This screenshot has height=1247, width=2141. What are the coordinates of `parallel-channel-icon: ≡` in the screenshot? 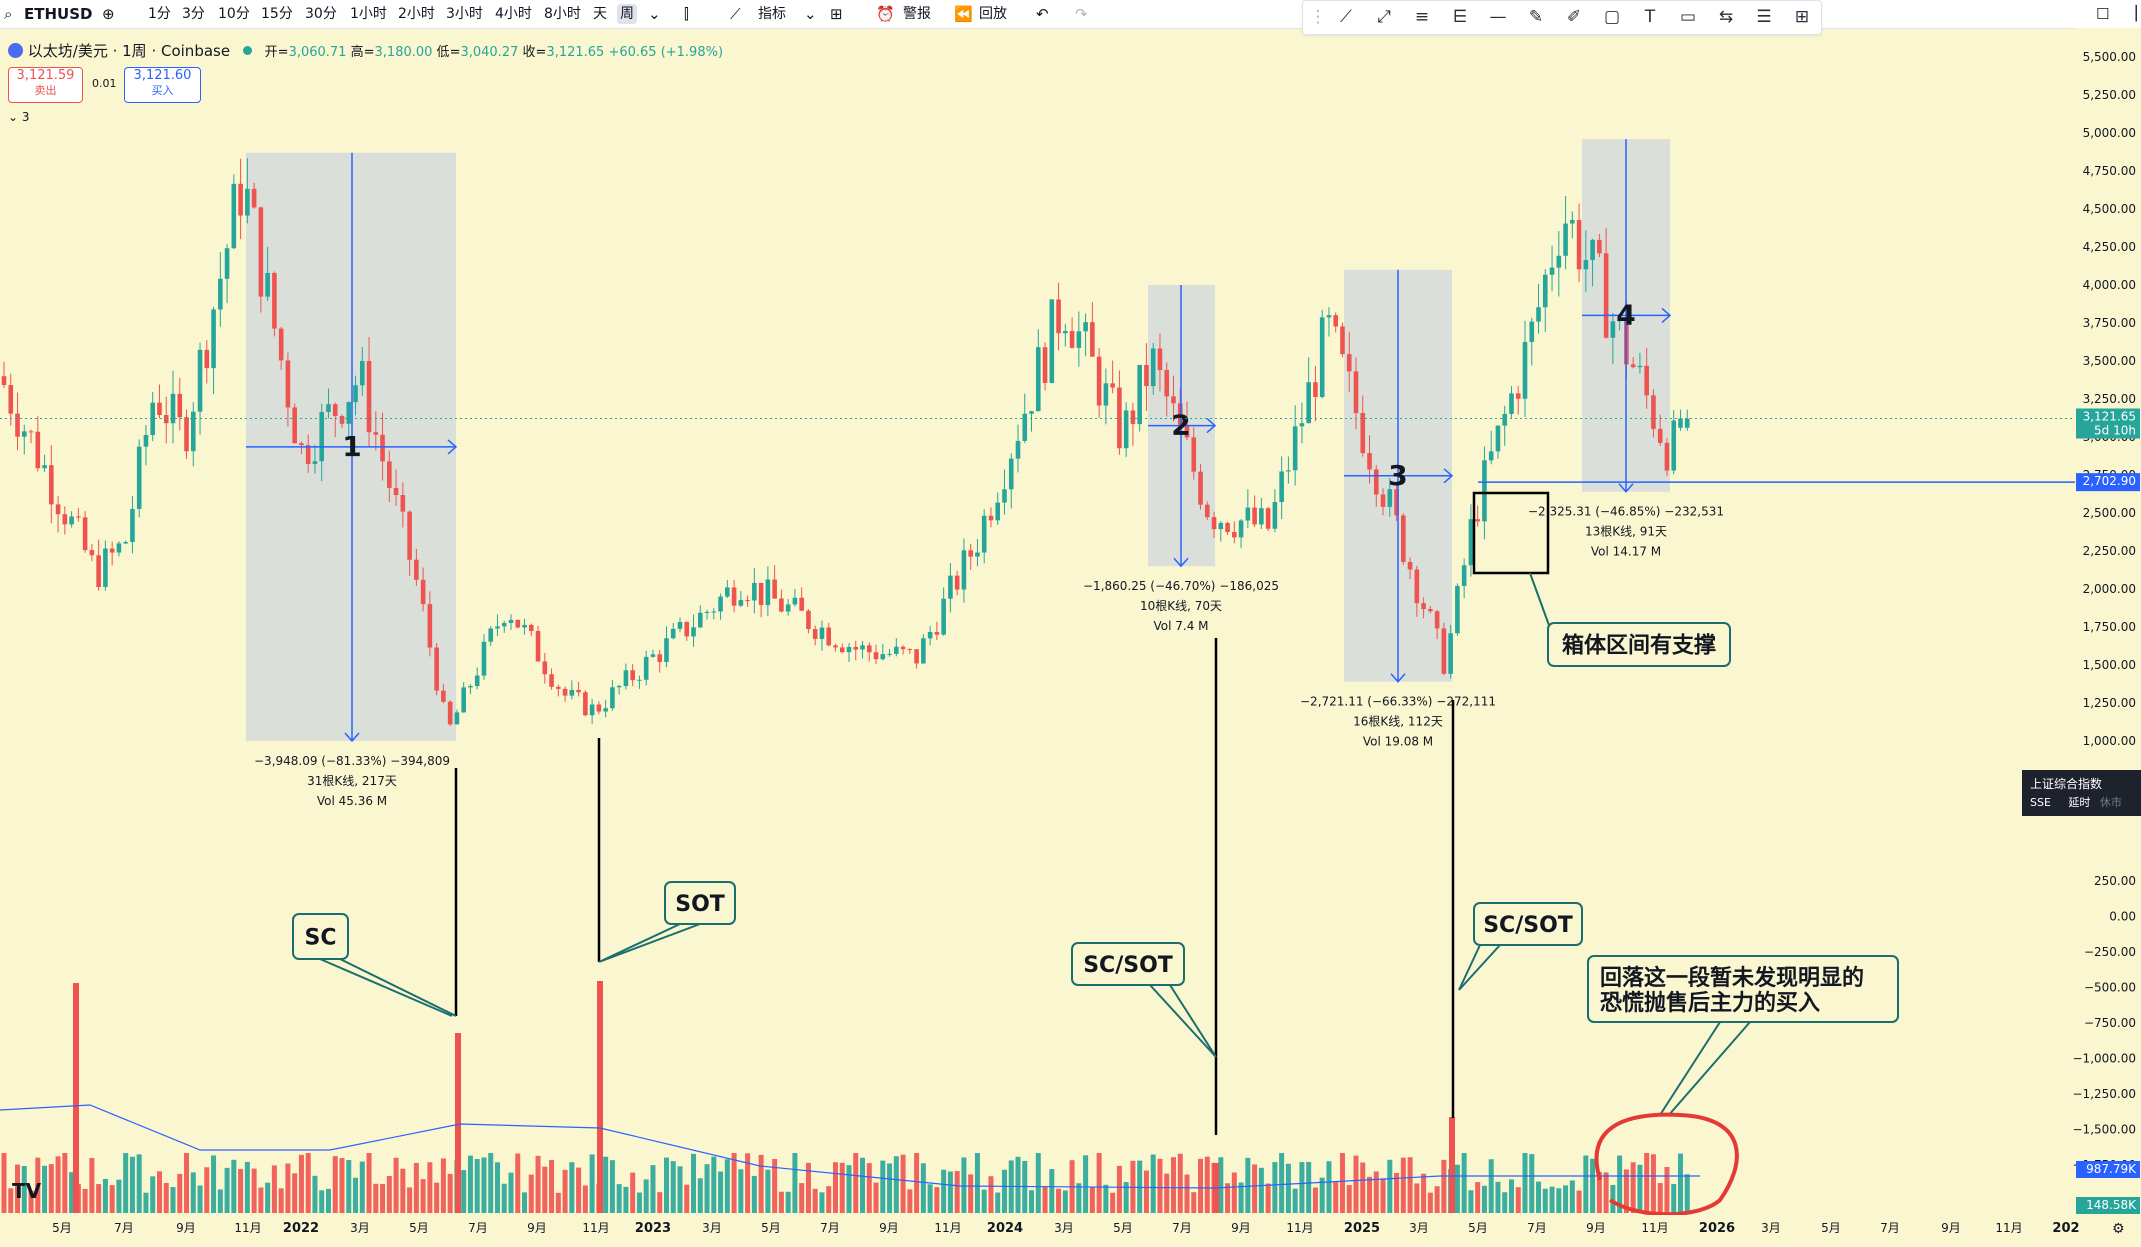 It's located at (1422, 17).